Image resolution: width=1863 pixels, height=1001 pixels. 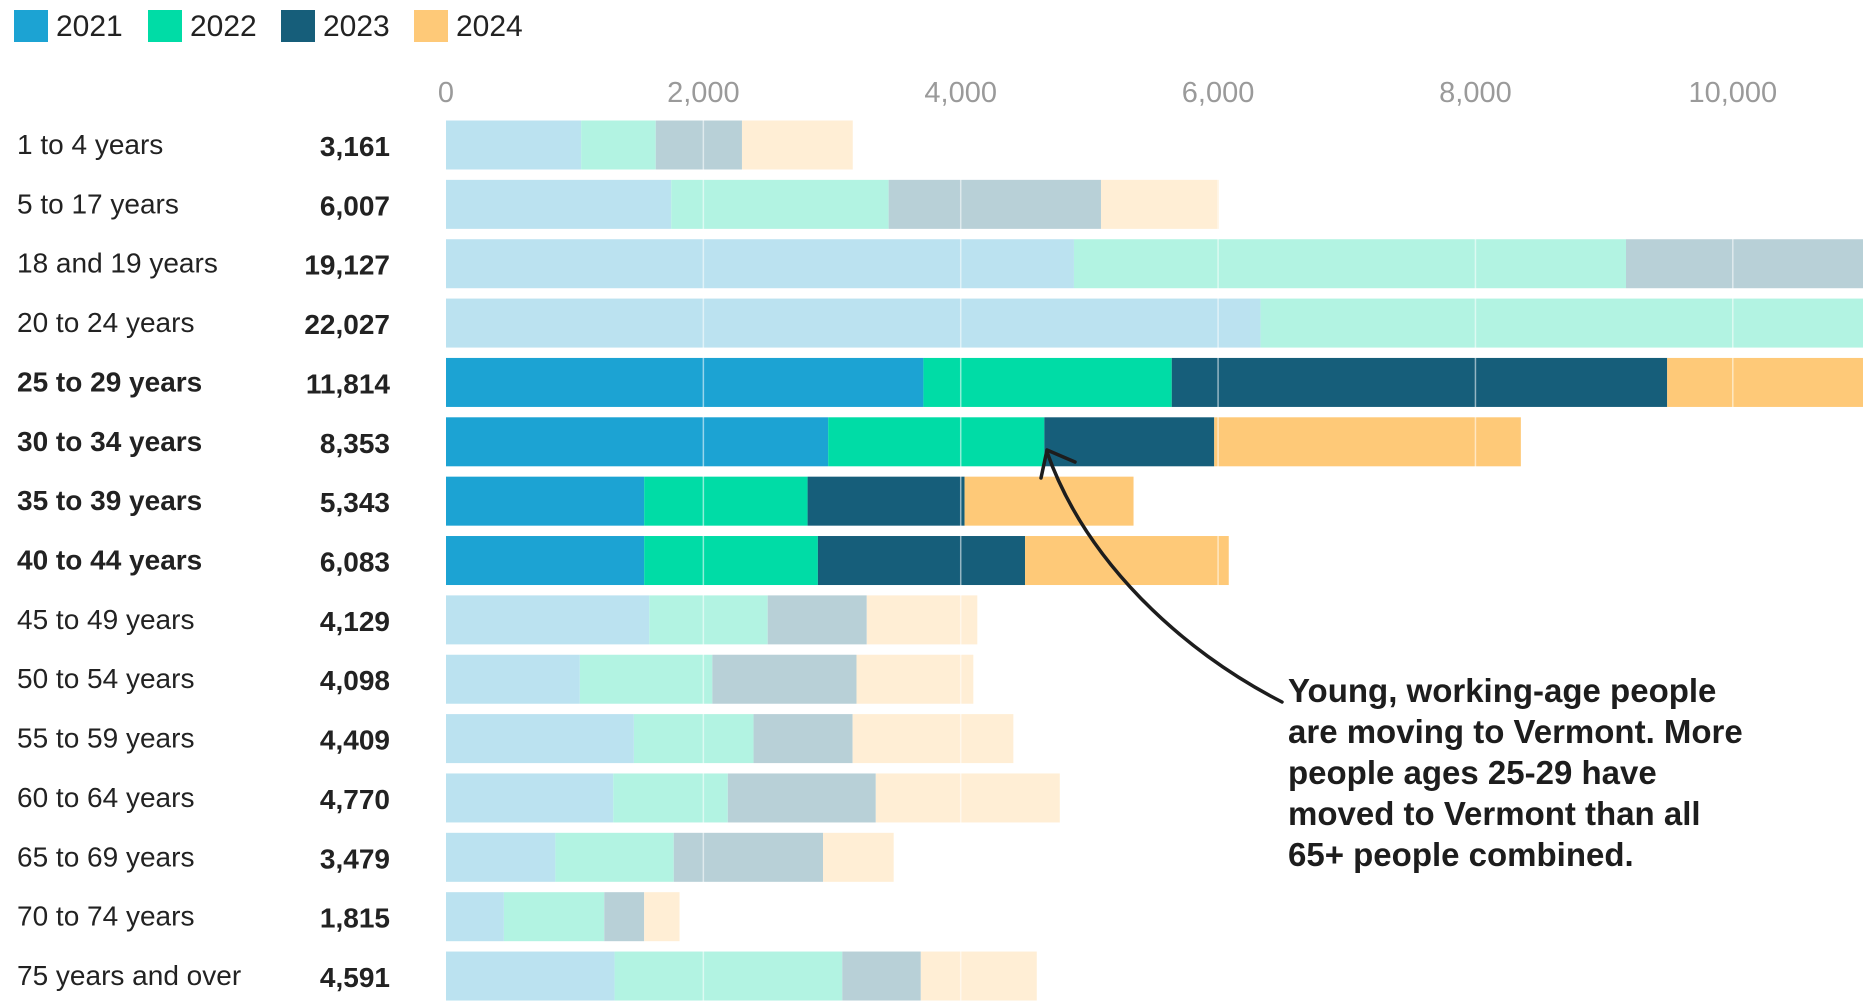 I want to click on row-total: 3,161, so click(x=355, y=146).